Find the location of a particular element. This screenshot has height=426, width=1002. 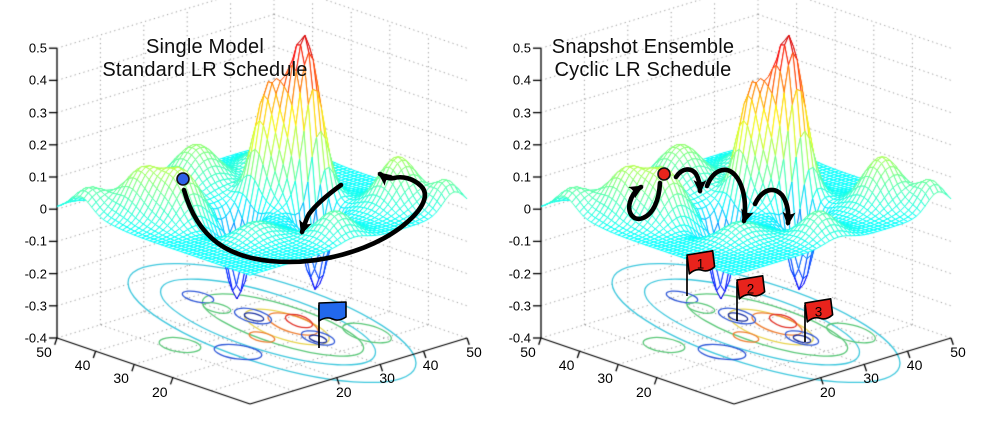

title-line-1: Snapshot Ensemble is located at coordinates (643, 47).